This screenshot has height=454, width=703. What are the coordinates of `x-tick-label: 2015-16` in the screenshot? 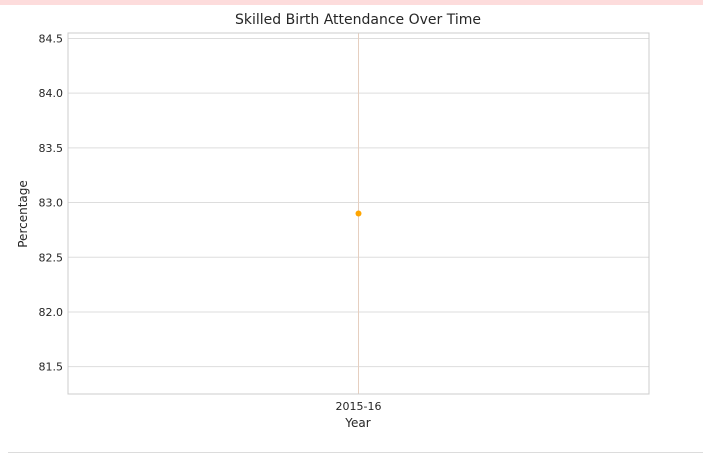 It's located at (359, 406).